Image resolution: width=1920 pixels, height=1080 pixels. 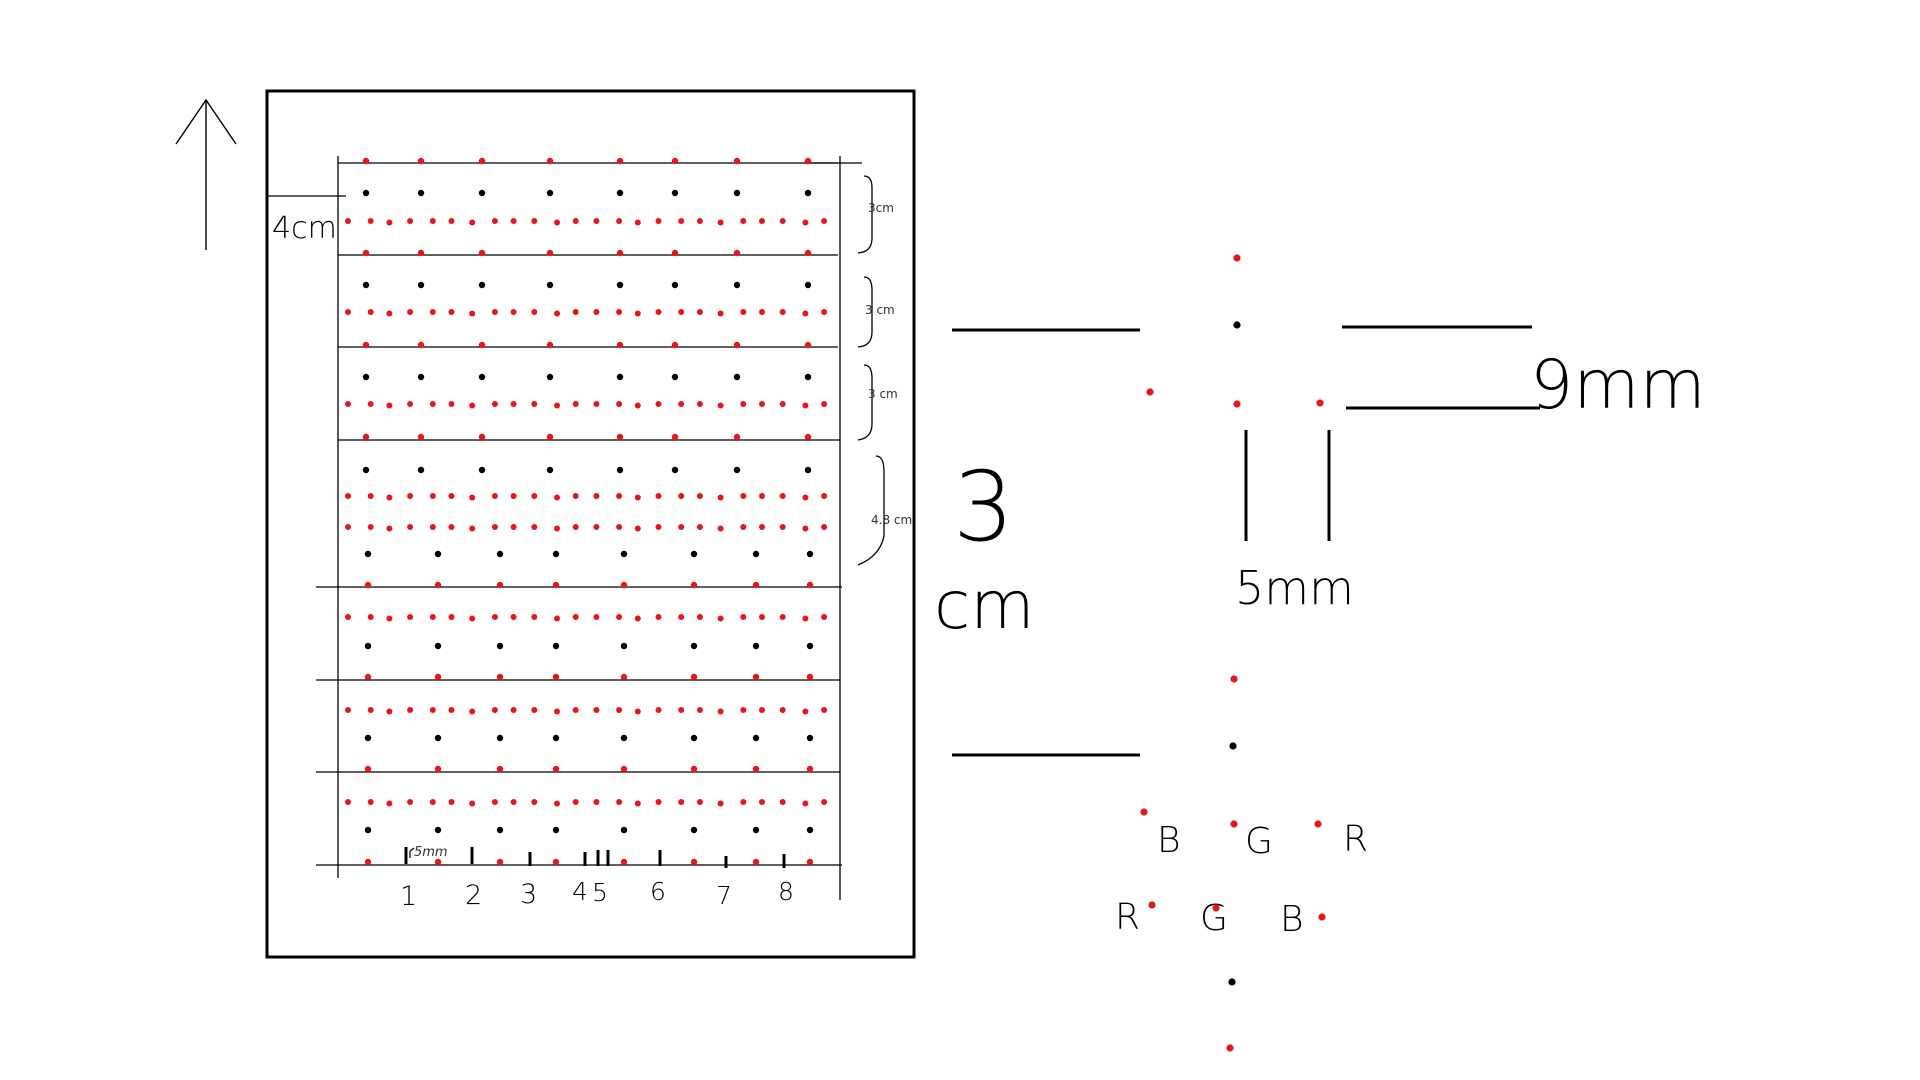 What do you see at coordinates (1618, 385) in the screenshot?
I see `inner-gap-label: 9mm` at bounding box center [1618, 385].